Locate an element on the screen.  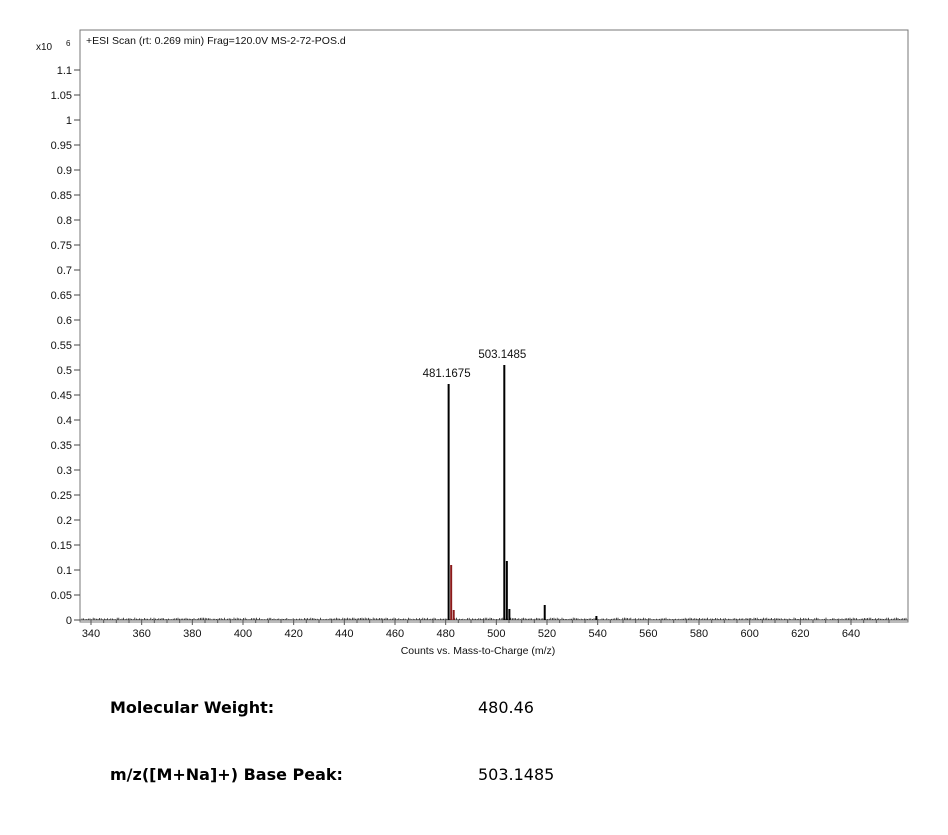
x-tick-label: 500 is located at coordinates (496, 634).